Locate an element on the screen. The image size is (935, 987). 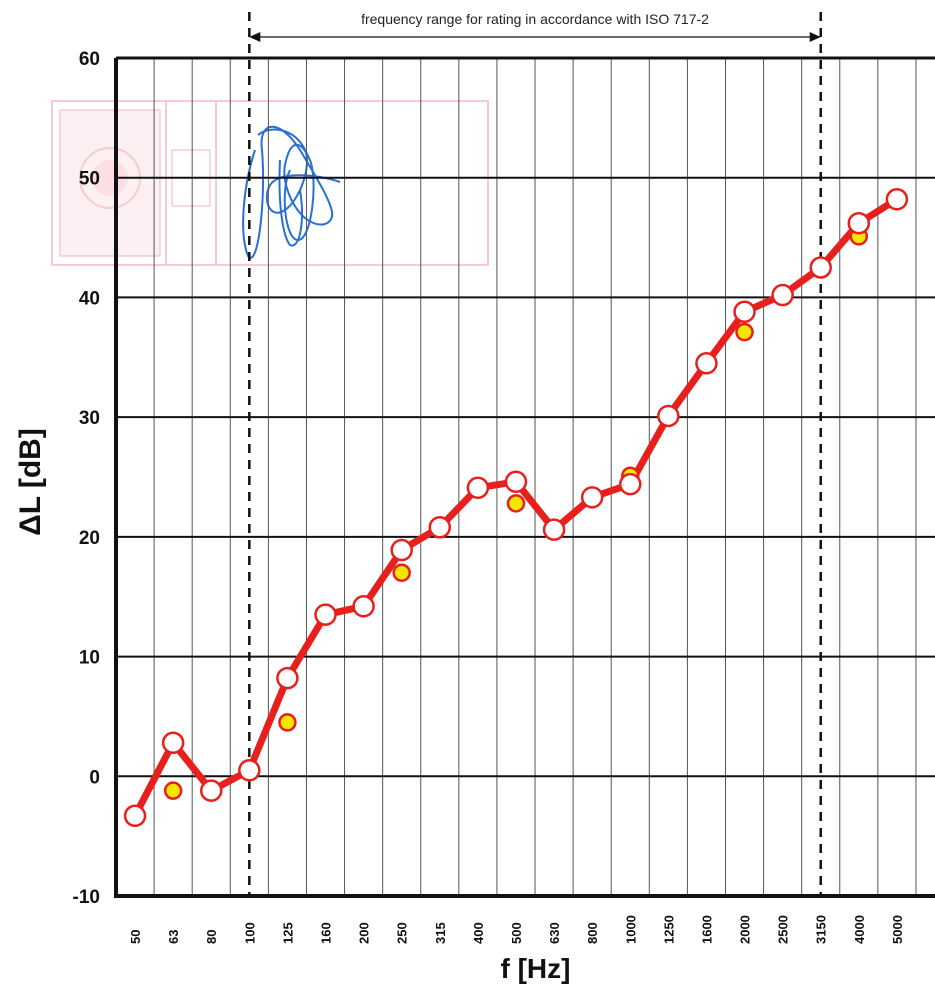
x-tick-label: 630 is located at coordinates (554, 933).